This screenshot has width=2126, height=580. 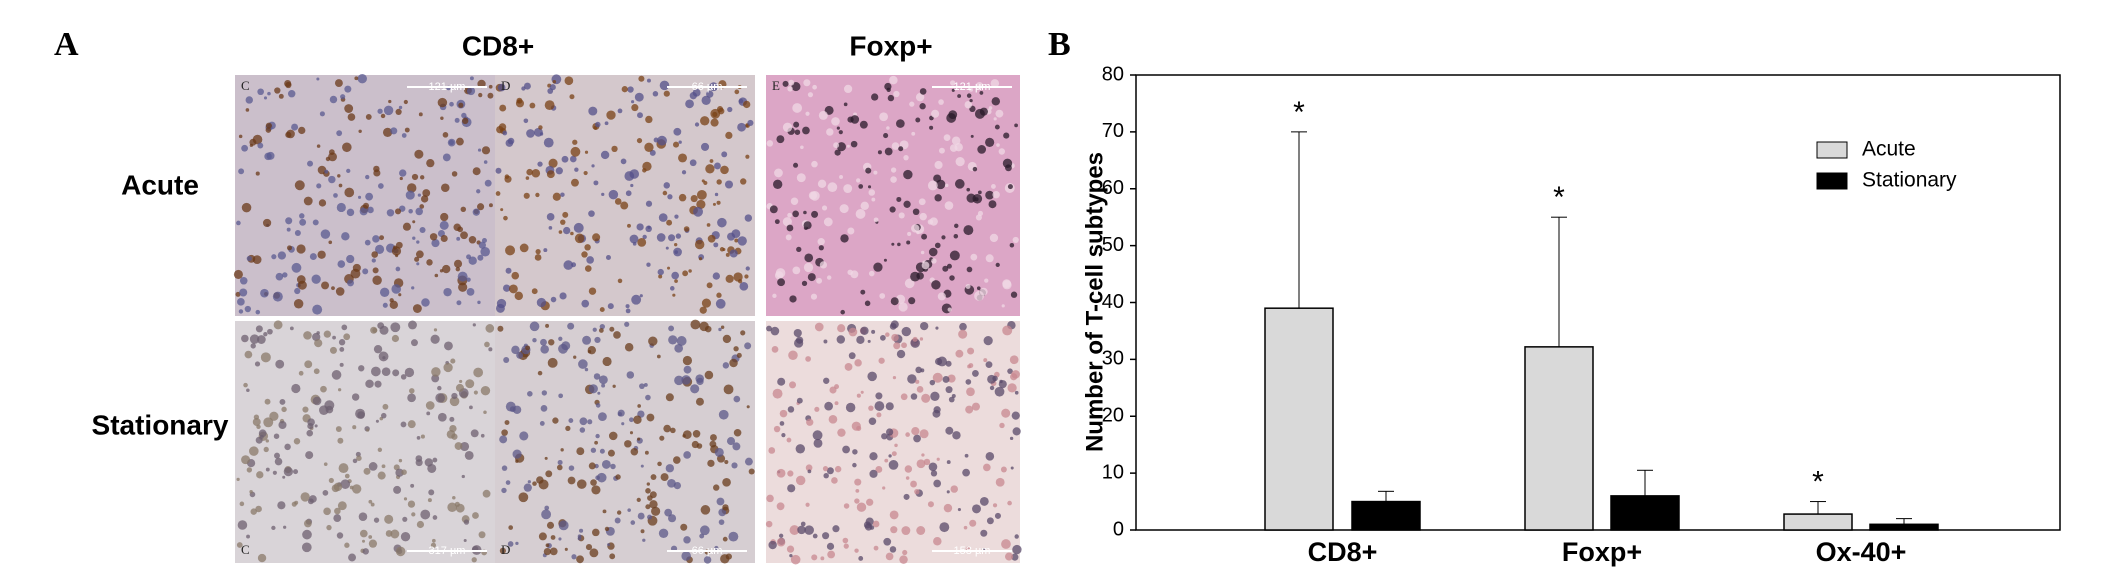 What do you see at coordinates (1386, 515) in the screenshot?
I see `bar` at bounding box center [1386, 515].